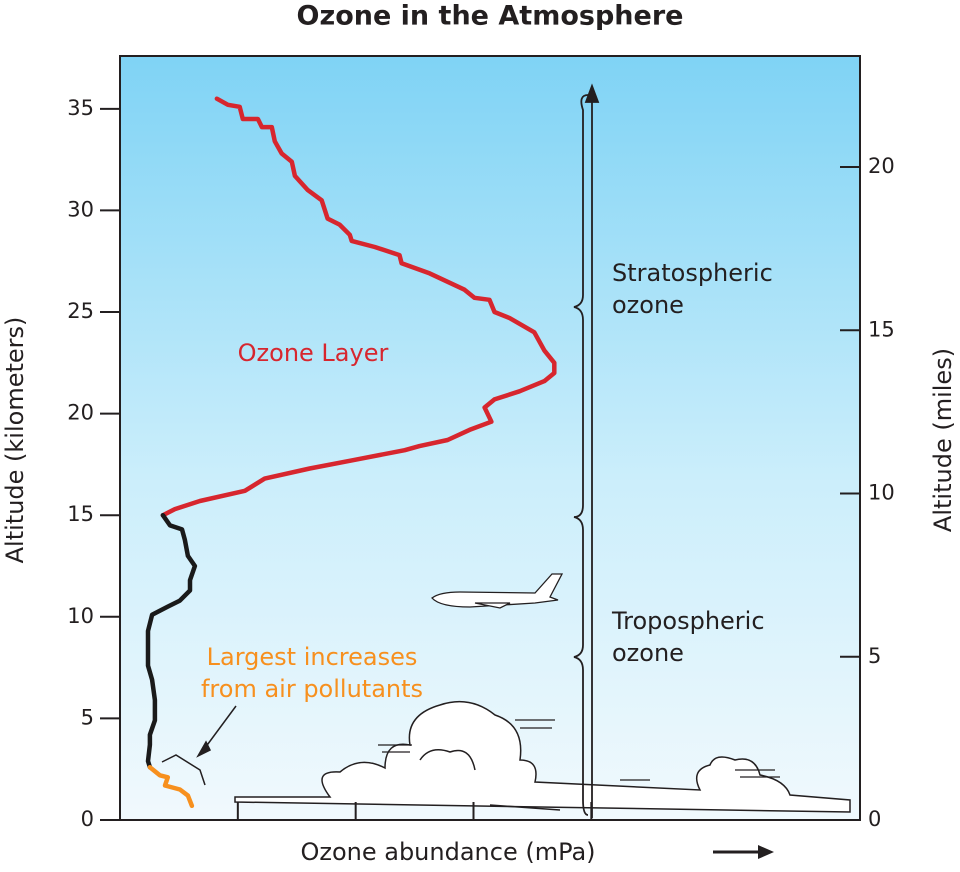 The image size is (960, 872). What do you see at coordinates (943, 440) in the screenshot?
I see `y2-axis-label: Altitude (miles)` at bounding box center [943, 440].